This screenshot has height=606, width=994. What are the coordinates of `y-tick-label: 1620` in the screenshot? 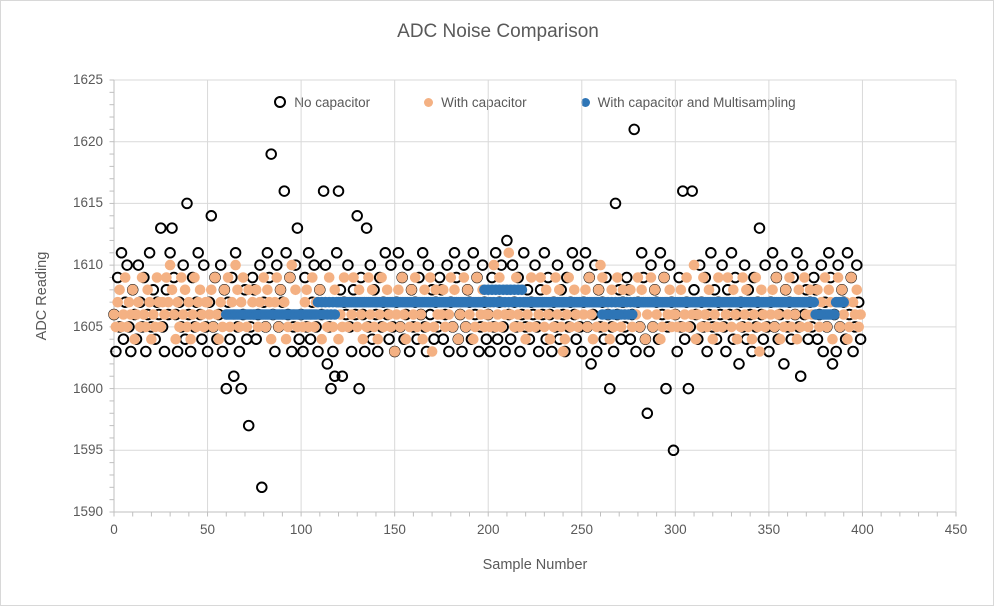 It's located at (87, 141).